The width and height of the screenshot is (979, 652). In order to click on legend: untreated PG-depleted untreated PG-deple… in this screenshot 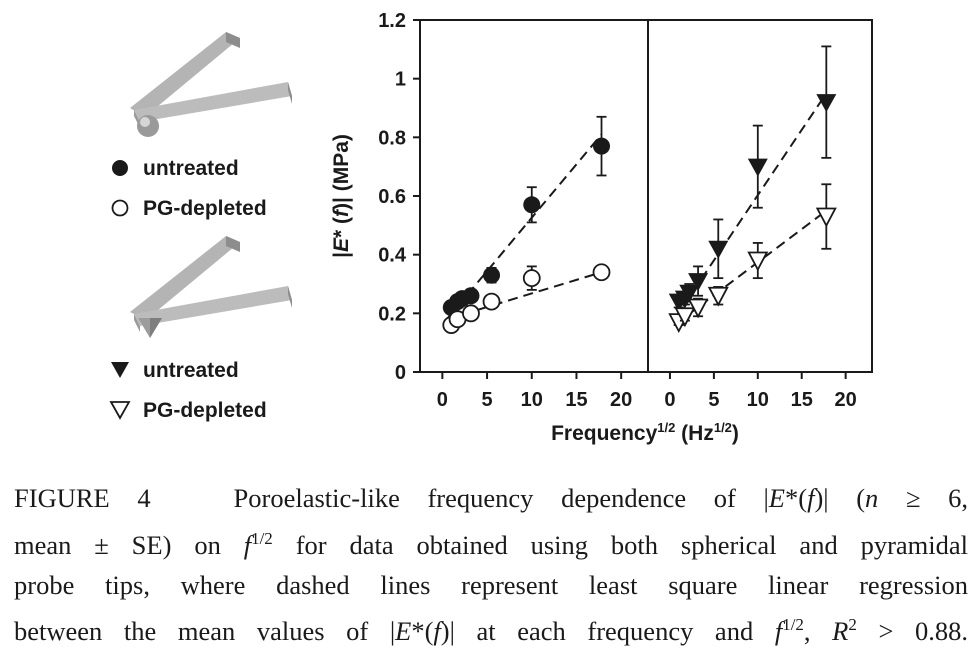, I will do `click(188, 289)`.